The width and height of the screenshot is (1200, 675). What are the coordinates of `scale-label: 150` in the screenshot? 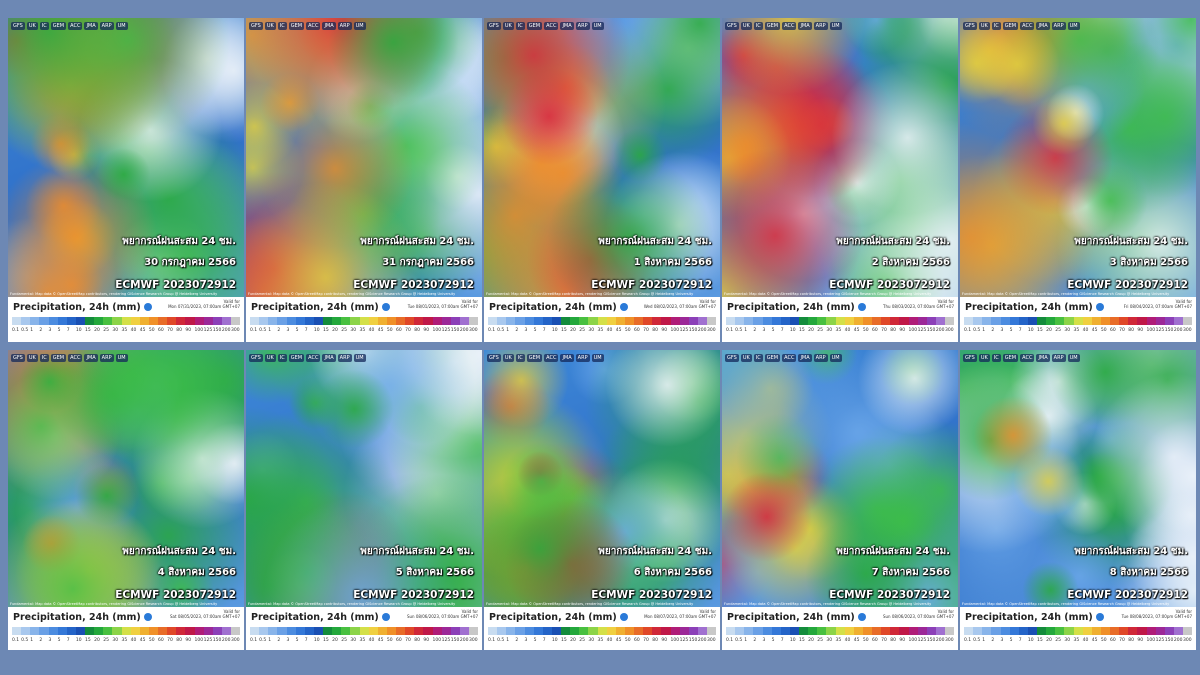 It's located at (217, 640).